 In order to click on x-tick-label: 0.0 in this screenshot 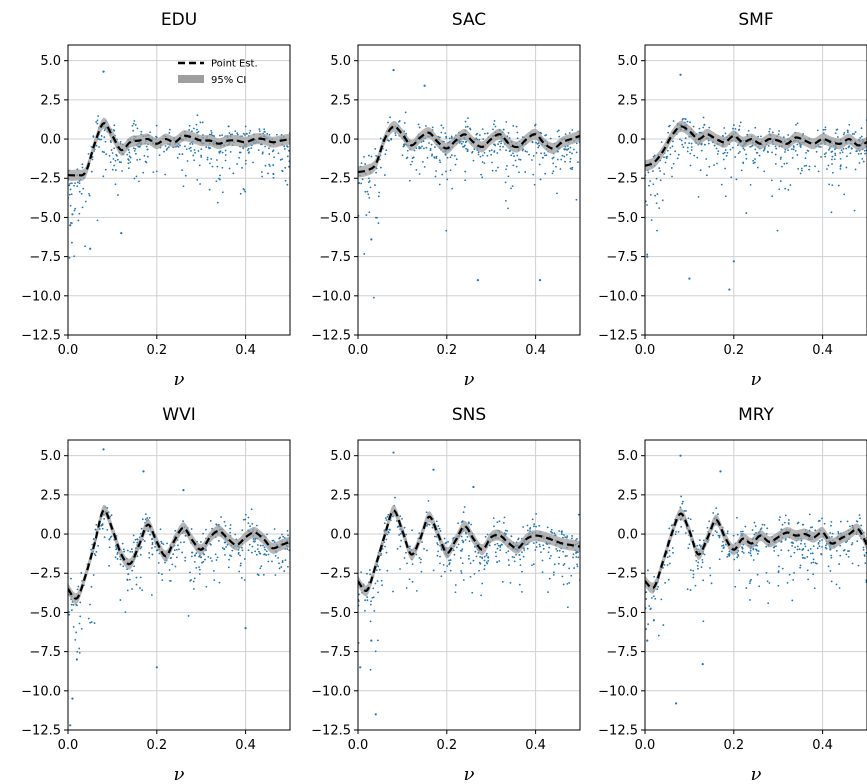, I will do `click(645, 350)`.